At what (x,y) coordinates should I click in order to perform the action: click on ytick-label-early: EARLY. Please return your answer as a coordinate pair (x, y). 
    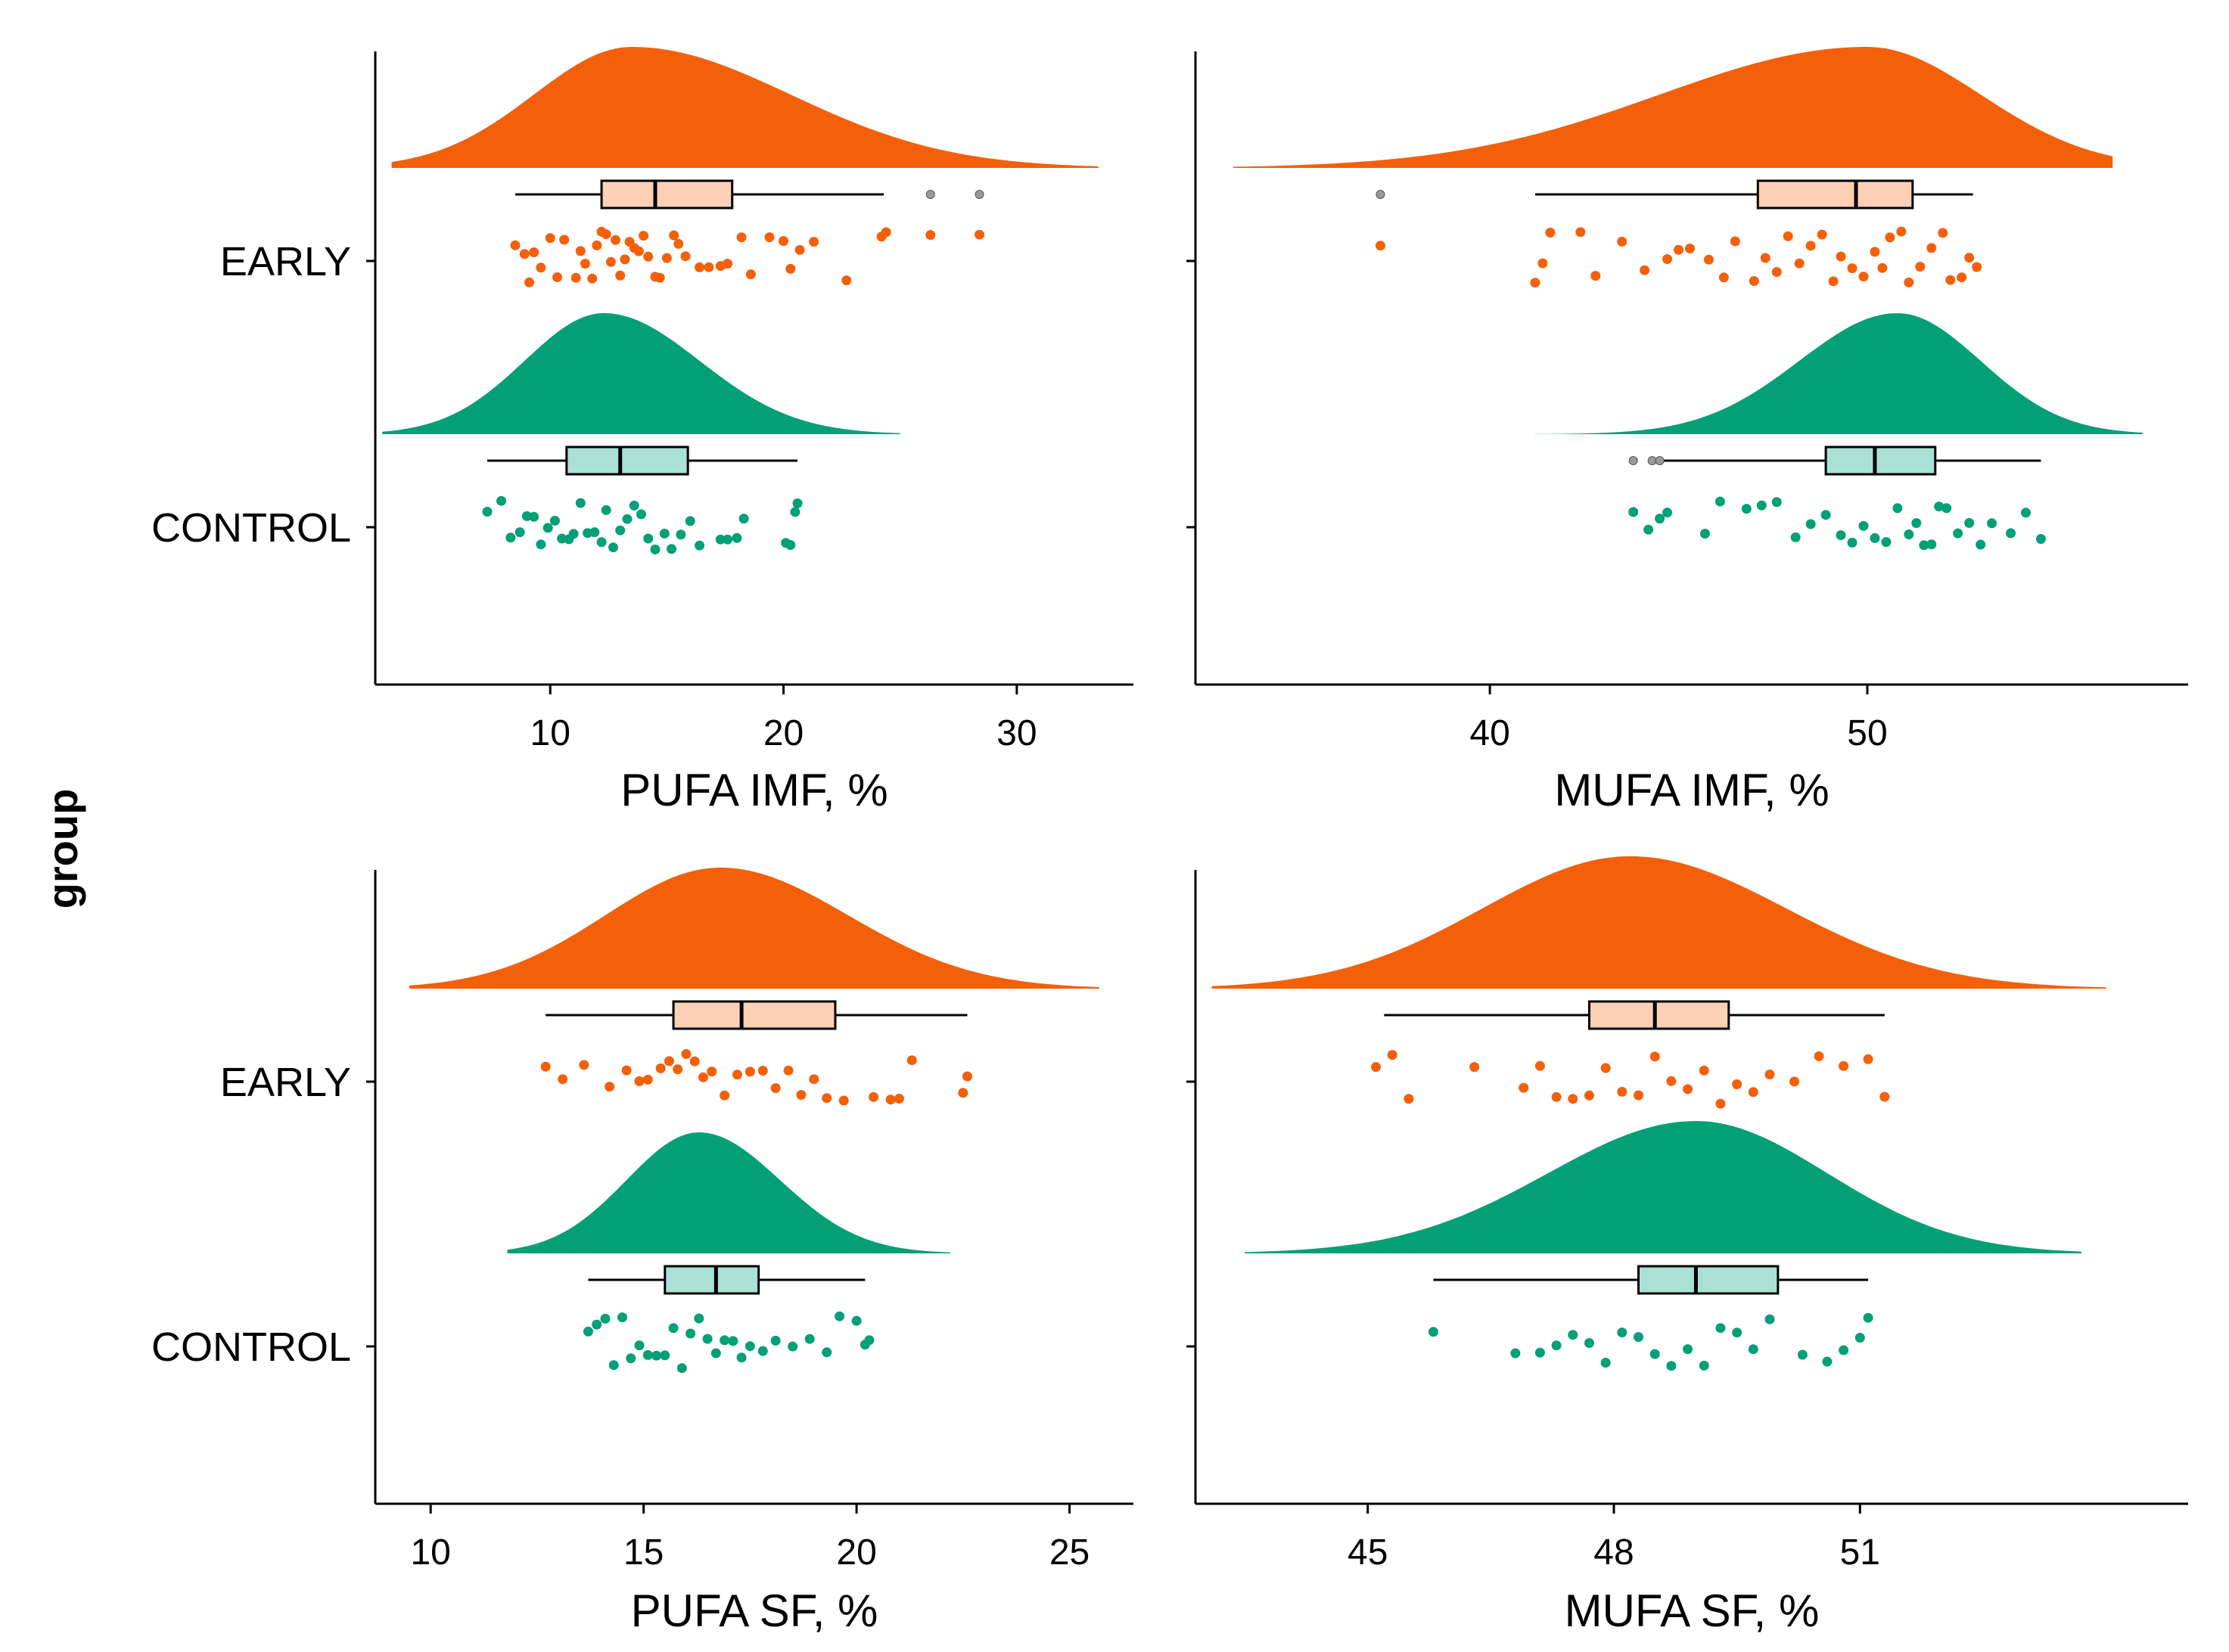
    Looking at the image, I should click on (285, 1082).